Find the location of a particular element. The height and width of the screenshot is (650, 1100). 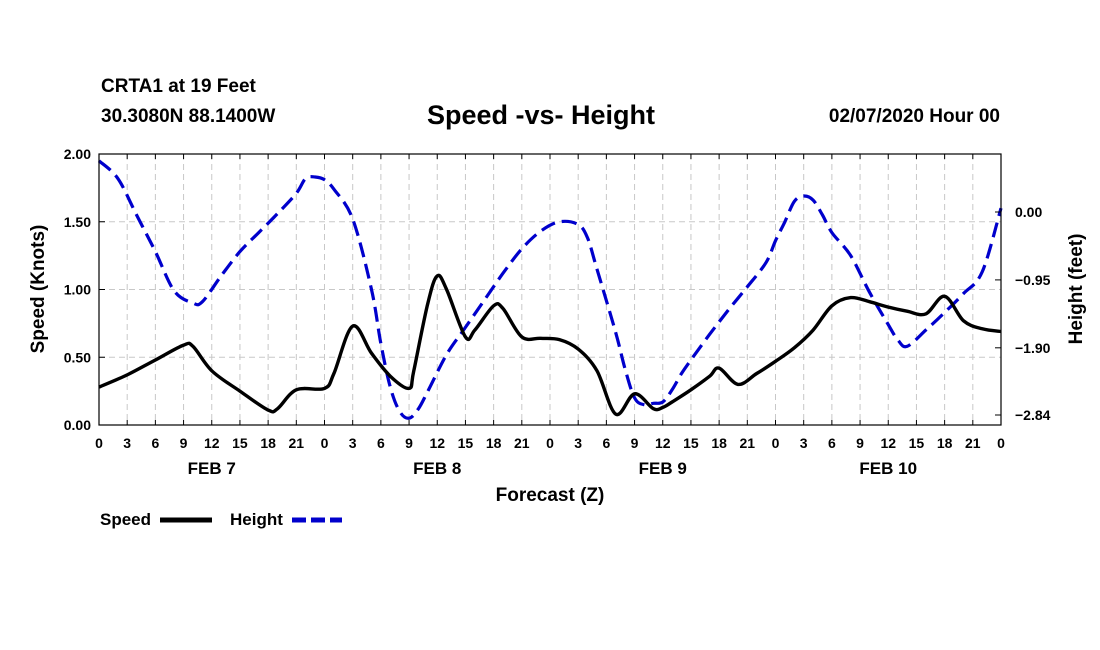

day-label: FEB 8 is located at coordinates (437, 468).